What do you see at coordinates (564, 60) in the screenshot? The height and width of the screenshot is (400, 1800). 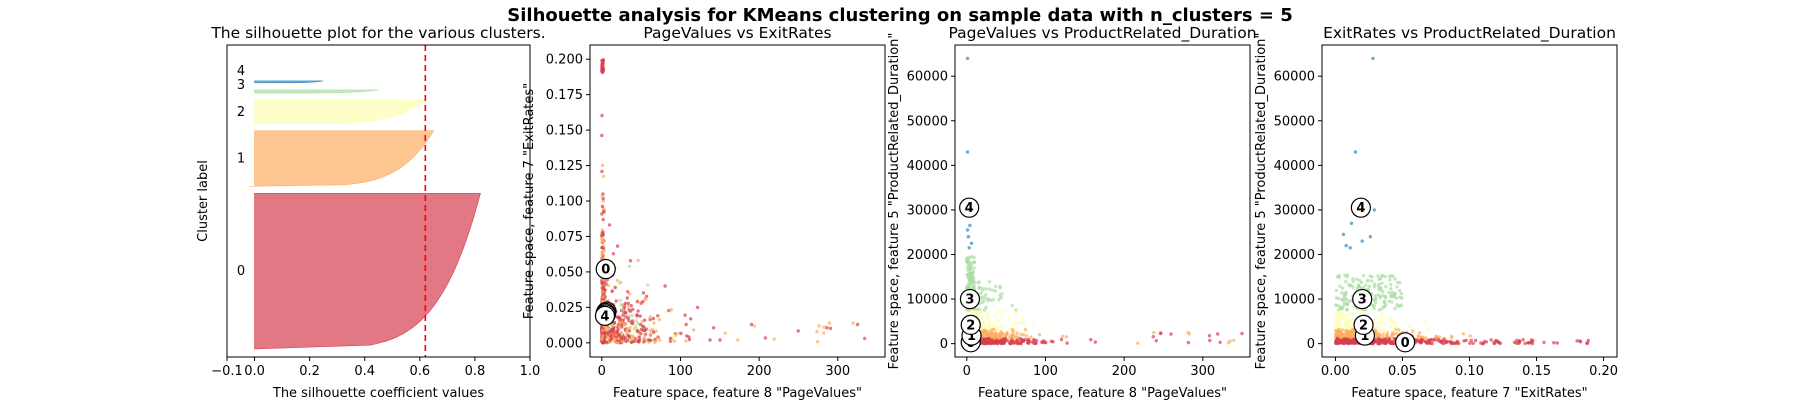 I see `y-tick-label: 0.200` at bounding box center [564, 60].